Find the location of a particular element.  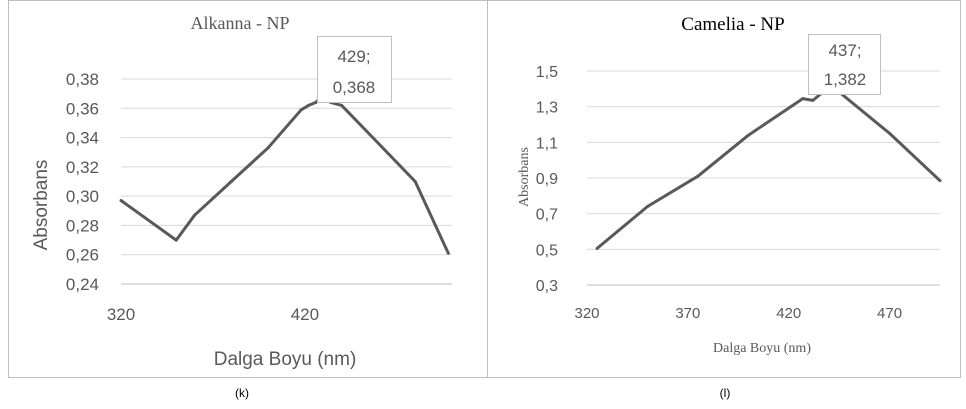

callout-line-1: 437; is located at coordinates (844, 50).